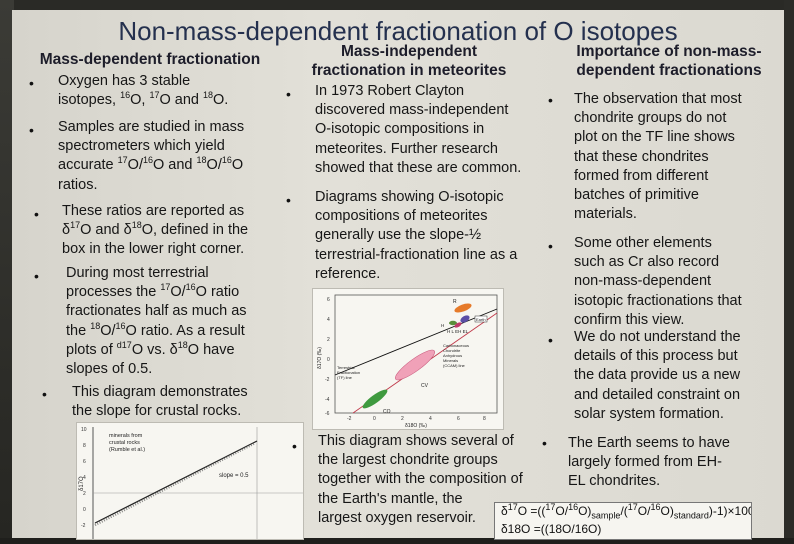 The image size is (794, 544). Describe the element at coordinates (643, 243) in the screenshot. I see `line: Some other elements` at that location.